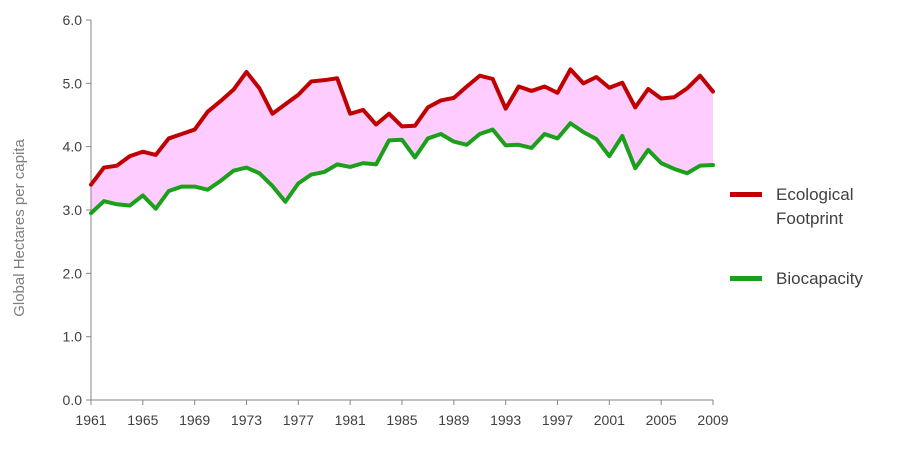  I want to click on y-axis-title-group: Global Hectares per capita, so click(19, 228).